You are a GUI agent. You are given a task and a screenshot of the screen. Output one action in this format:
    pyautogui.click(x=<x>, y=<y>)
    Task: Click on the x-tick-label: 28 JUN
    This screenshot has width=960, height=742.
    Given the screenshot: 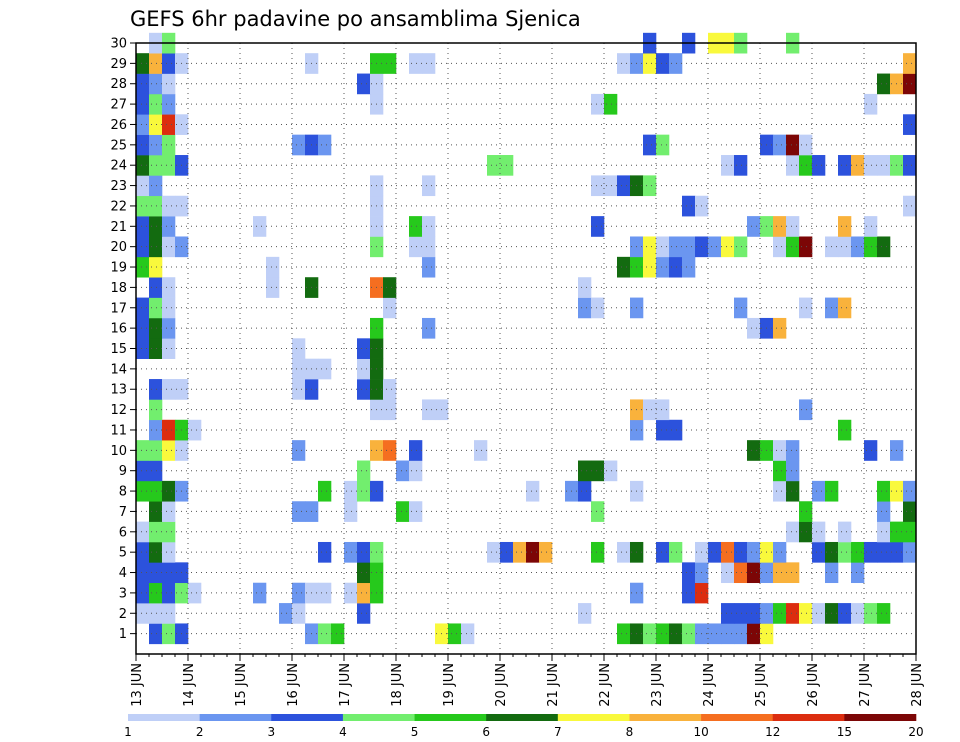 What is the action you would take?
    pyautogui.click(x=917, y=685)
    